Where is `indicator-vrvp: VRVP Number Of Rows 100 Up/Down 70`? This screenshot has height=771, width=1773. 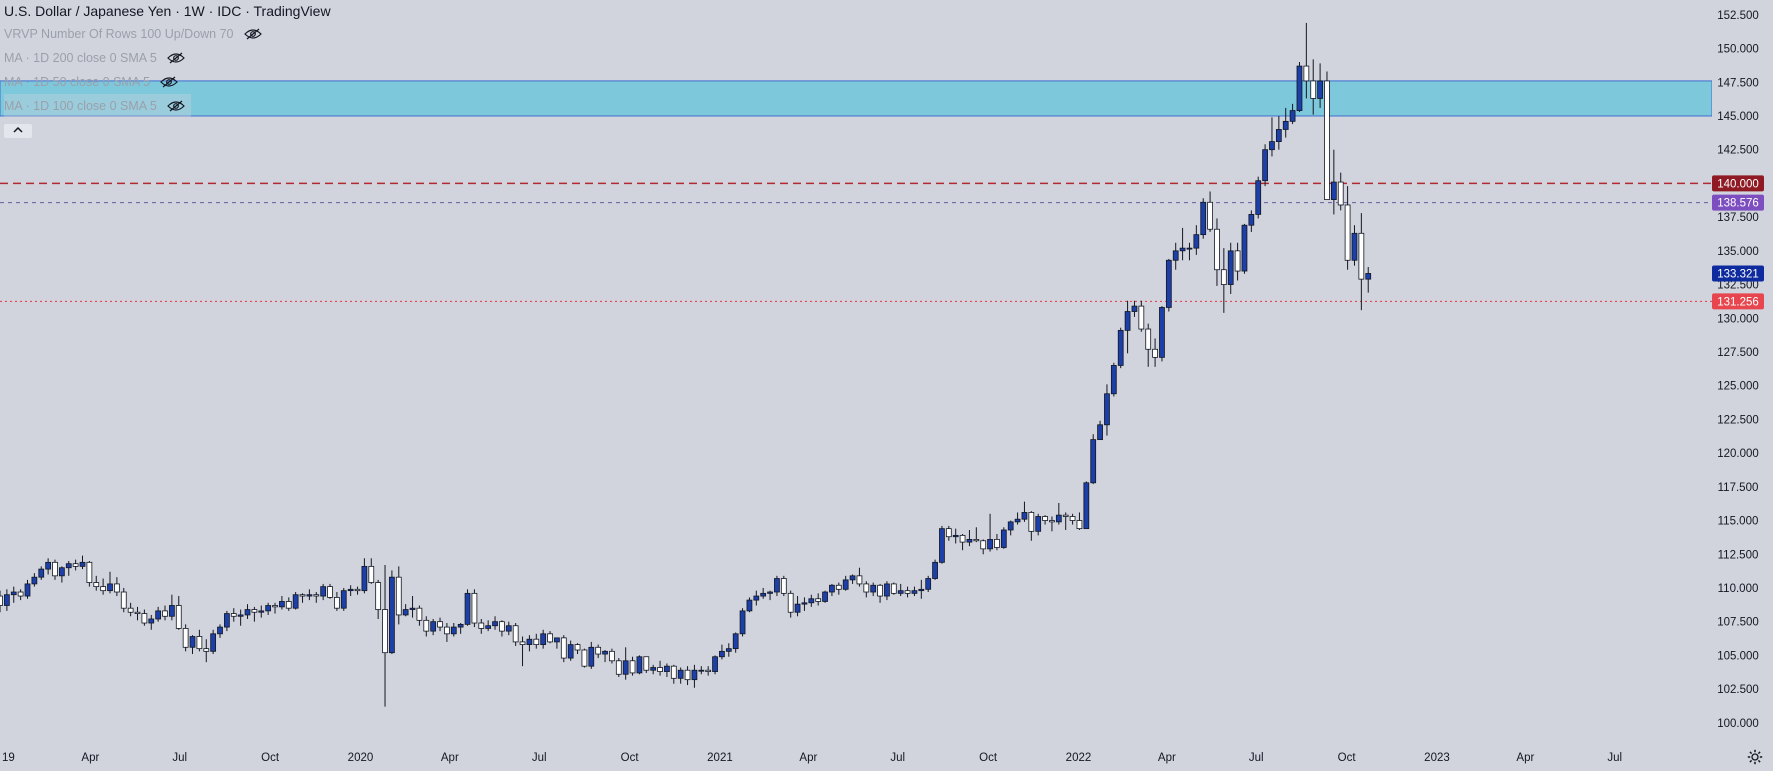 indicator-vrvp: VRVP Number Of Rows 100 Up/Down 70 is located at coordinates (167, 34).